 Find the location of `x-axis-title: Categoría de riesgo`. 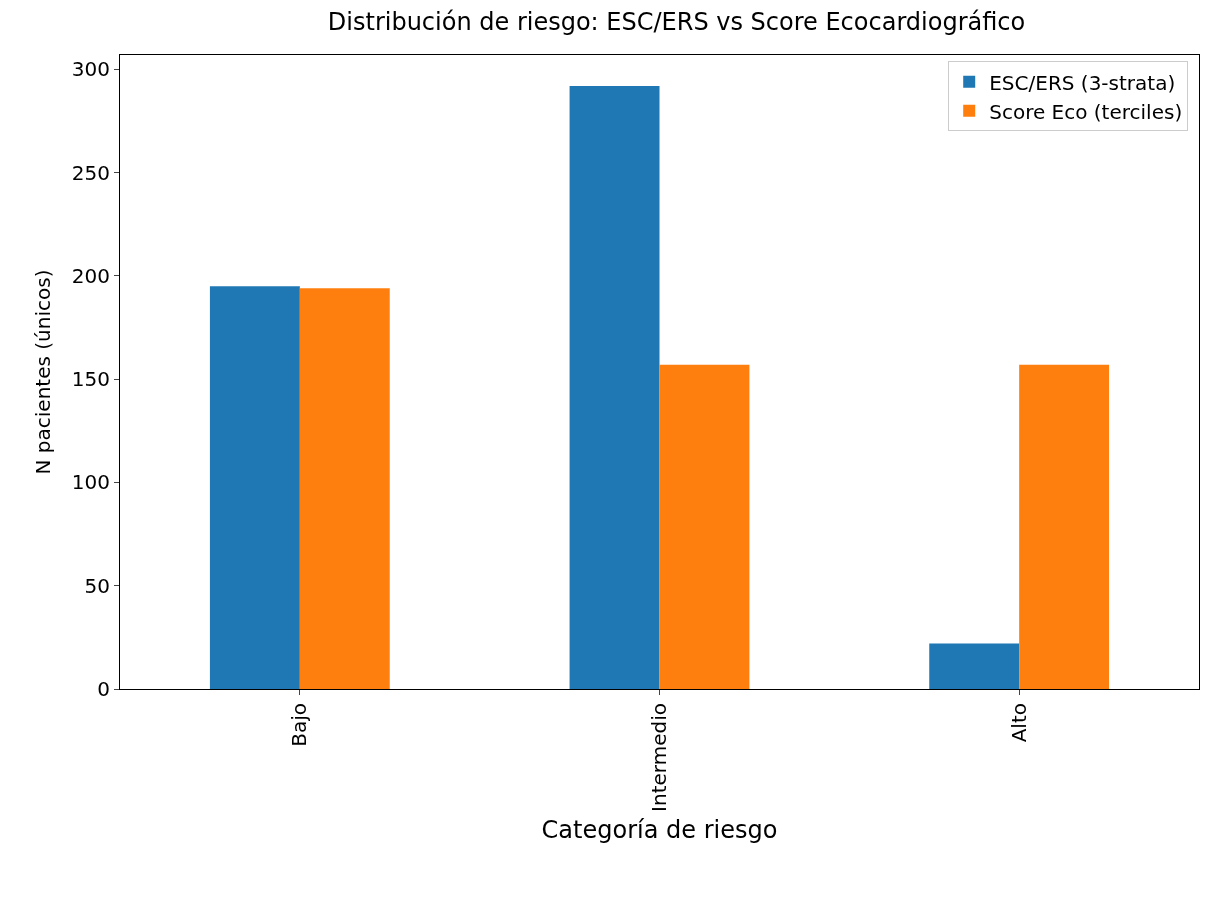

x-axis-title: Categoría de riesgo is located at coordinates (659, 830).